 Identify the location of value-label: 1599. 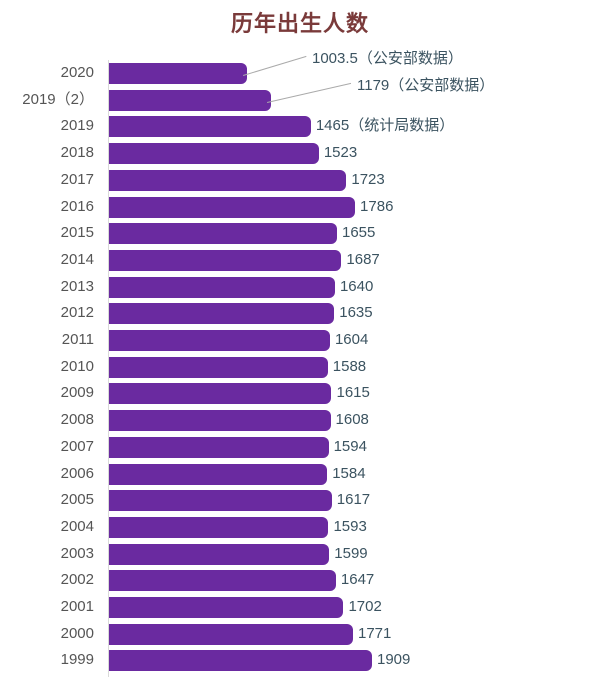
(351, 553).